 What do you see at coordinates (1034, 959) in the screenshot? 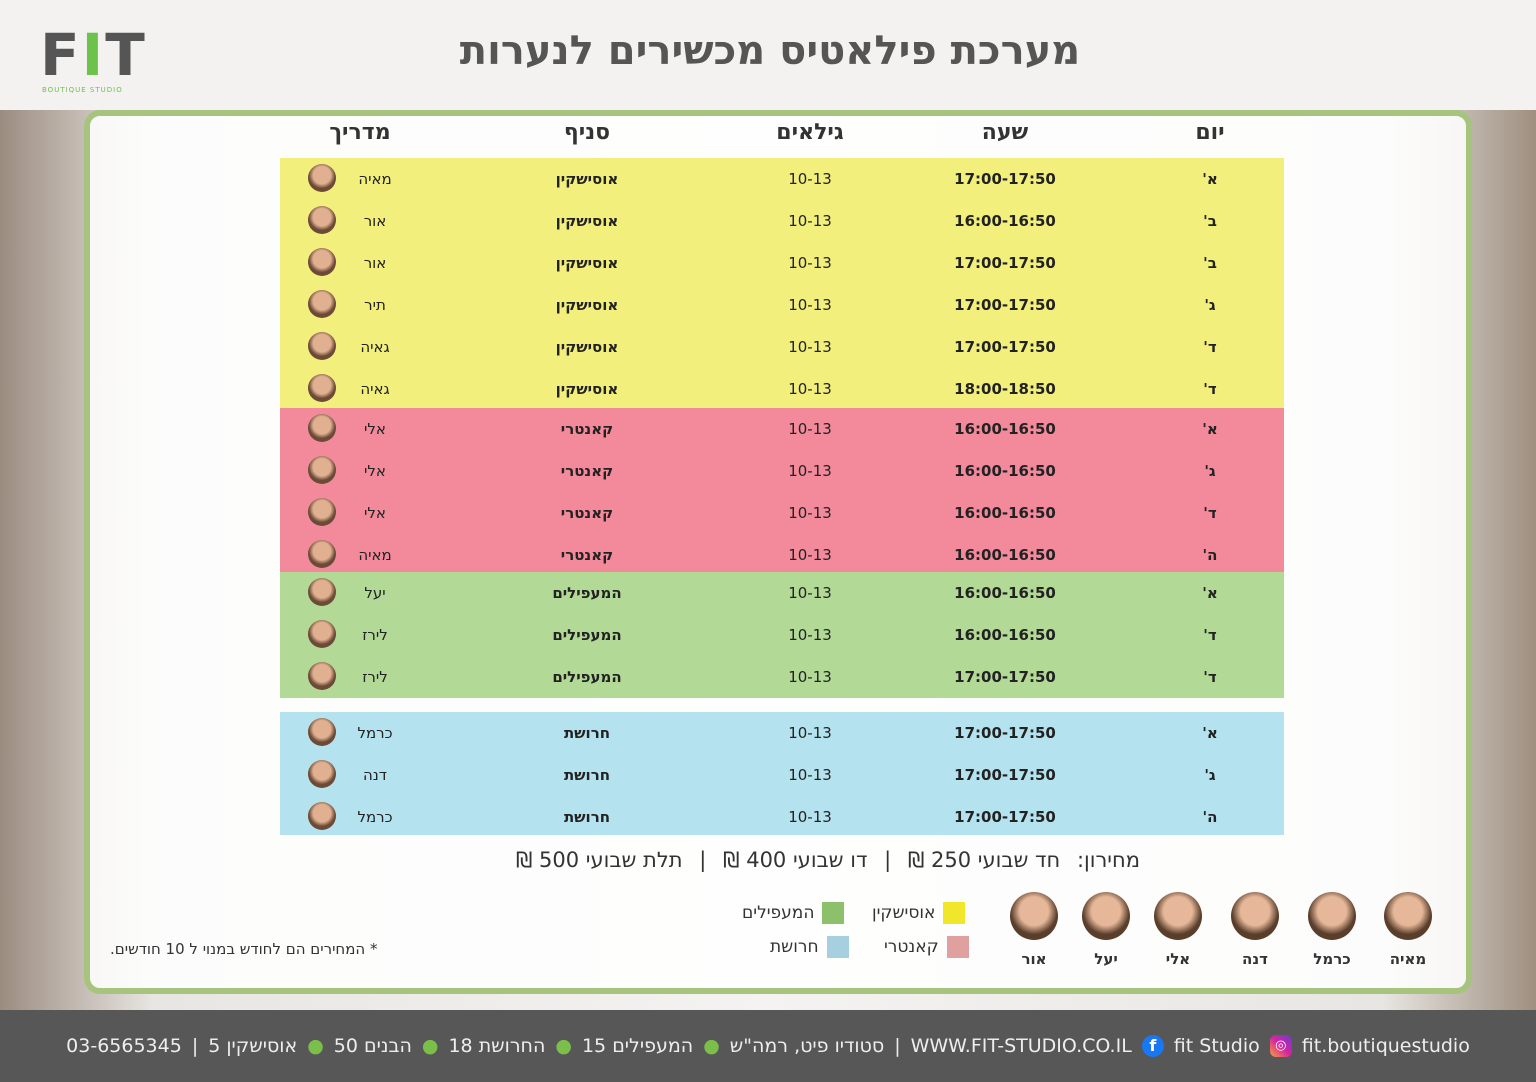
I see `instructor-name: אור` at bounding box center [1034, 959].